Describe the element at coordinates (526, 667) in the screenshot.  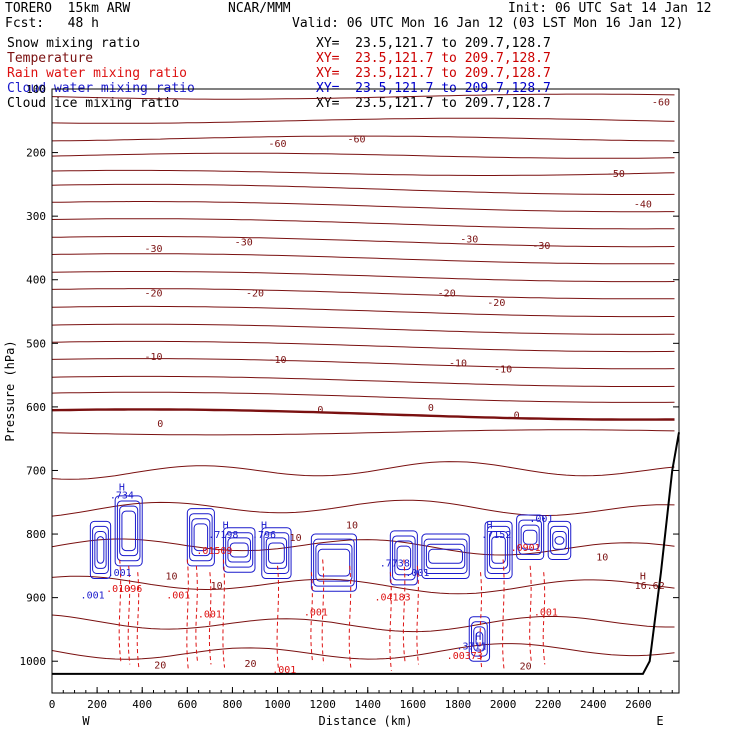
I see `temperature-label: 20` at that location.